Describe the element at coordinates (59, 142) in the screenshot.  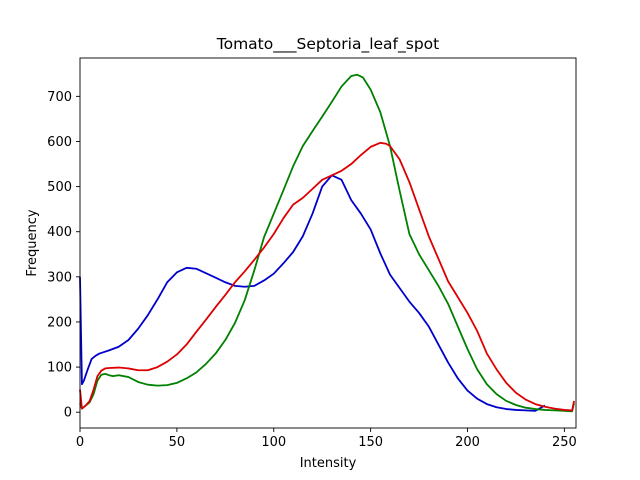
I see `y-tick-label: 600` at that location.